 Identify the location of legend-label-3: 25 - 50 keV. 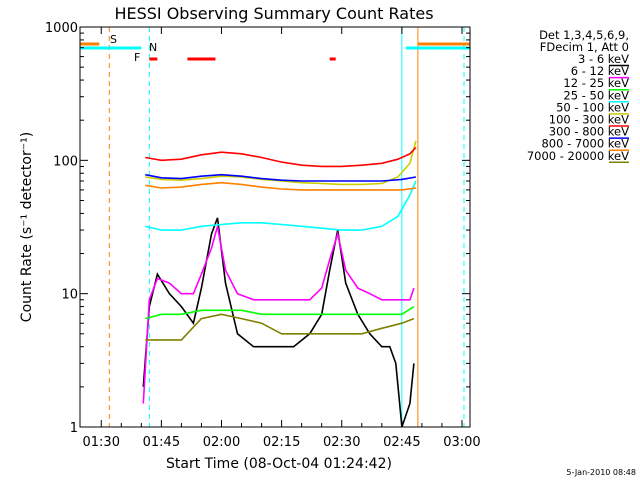
(596, 95).